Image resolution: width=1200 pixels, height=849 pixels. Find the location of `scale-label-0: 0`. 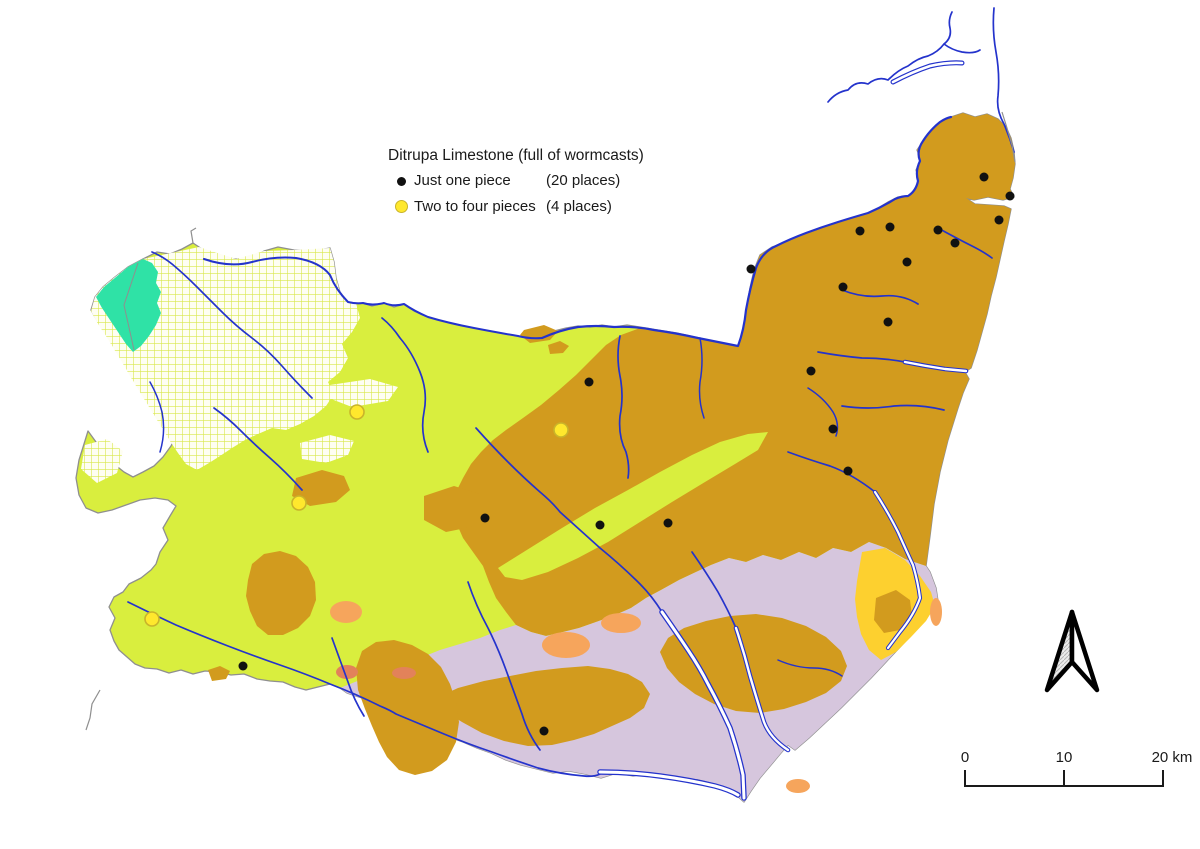

scale-label-0: 0 is located at coordinates (965, 757).